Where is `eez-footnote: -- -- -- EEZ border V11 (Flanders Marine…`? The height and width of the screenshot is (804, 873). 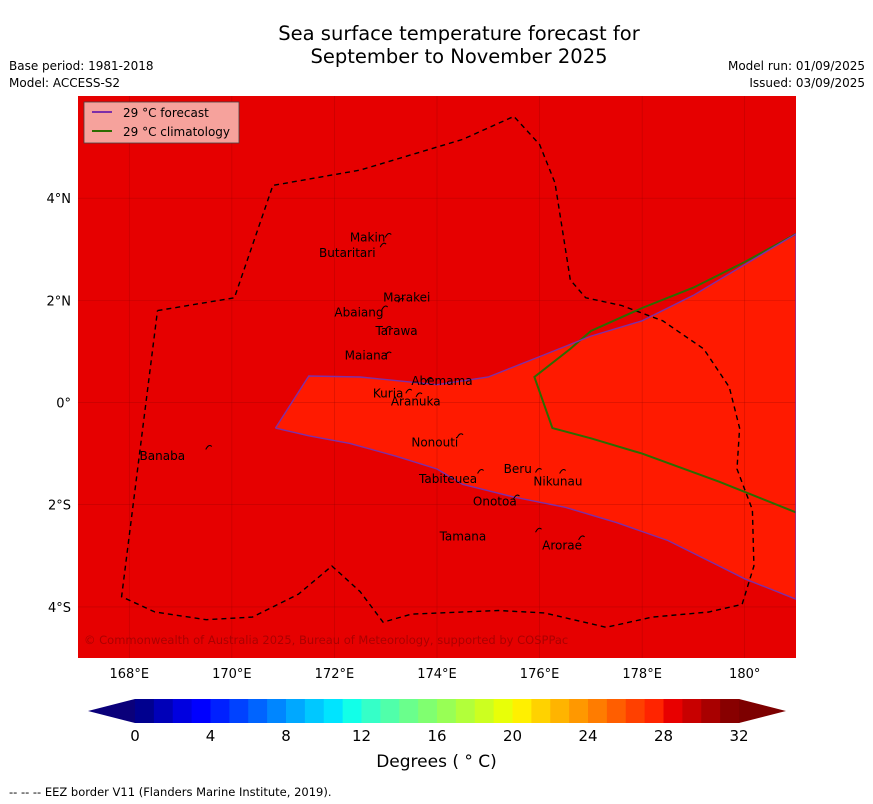
eez-footnote: -- -- -- EEZ border V11 (Flanders Marine… is located at coordinates (170, 792).